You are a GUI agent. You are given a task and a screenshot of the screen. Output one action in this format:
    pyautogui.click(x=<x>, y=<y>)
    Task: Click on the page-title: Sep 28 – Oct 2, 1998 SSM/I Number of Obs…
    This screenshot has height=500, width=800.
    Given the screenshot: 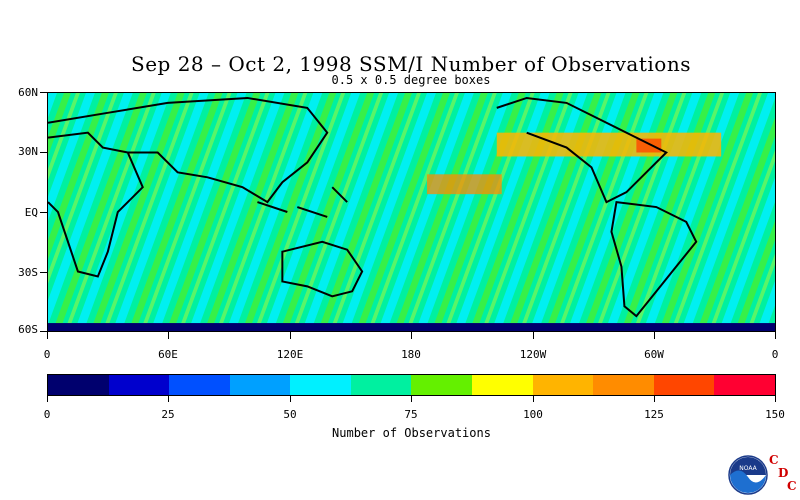 What is the action you would take?
    pyautogui.click(x=411, y=64)
    